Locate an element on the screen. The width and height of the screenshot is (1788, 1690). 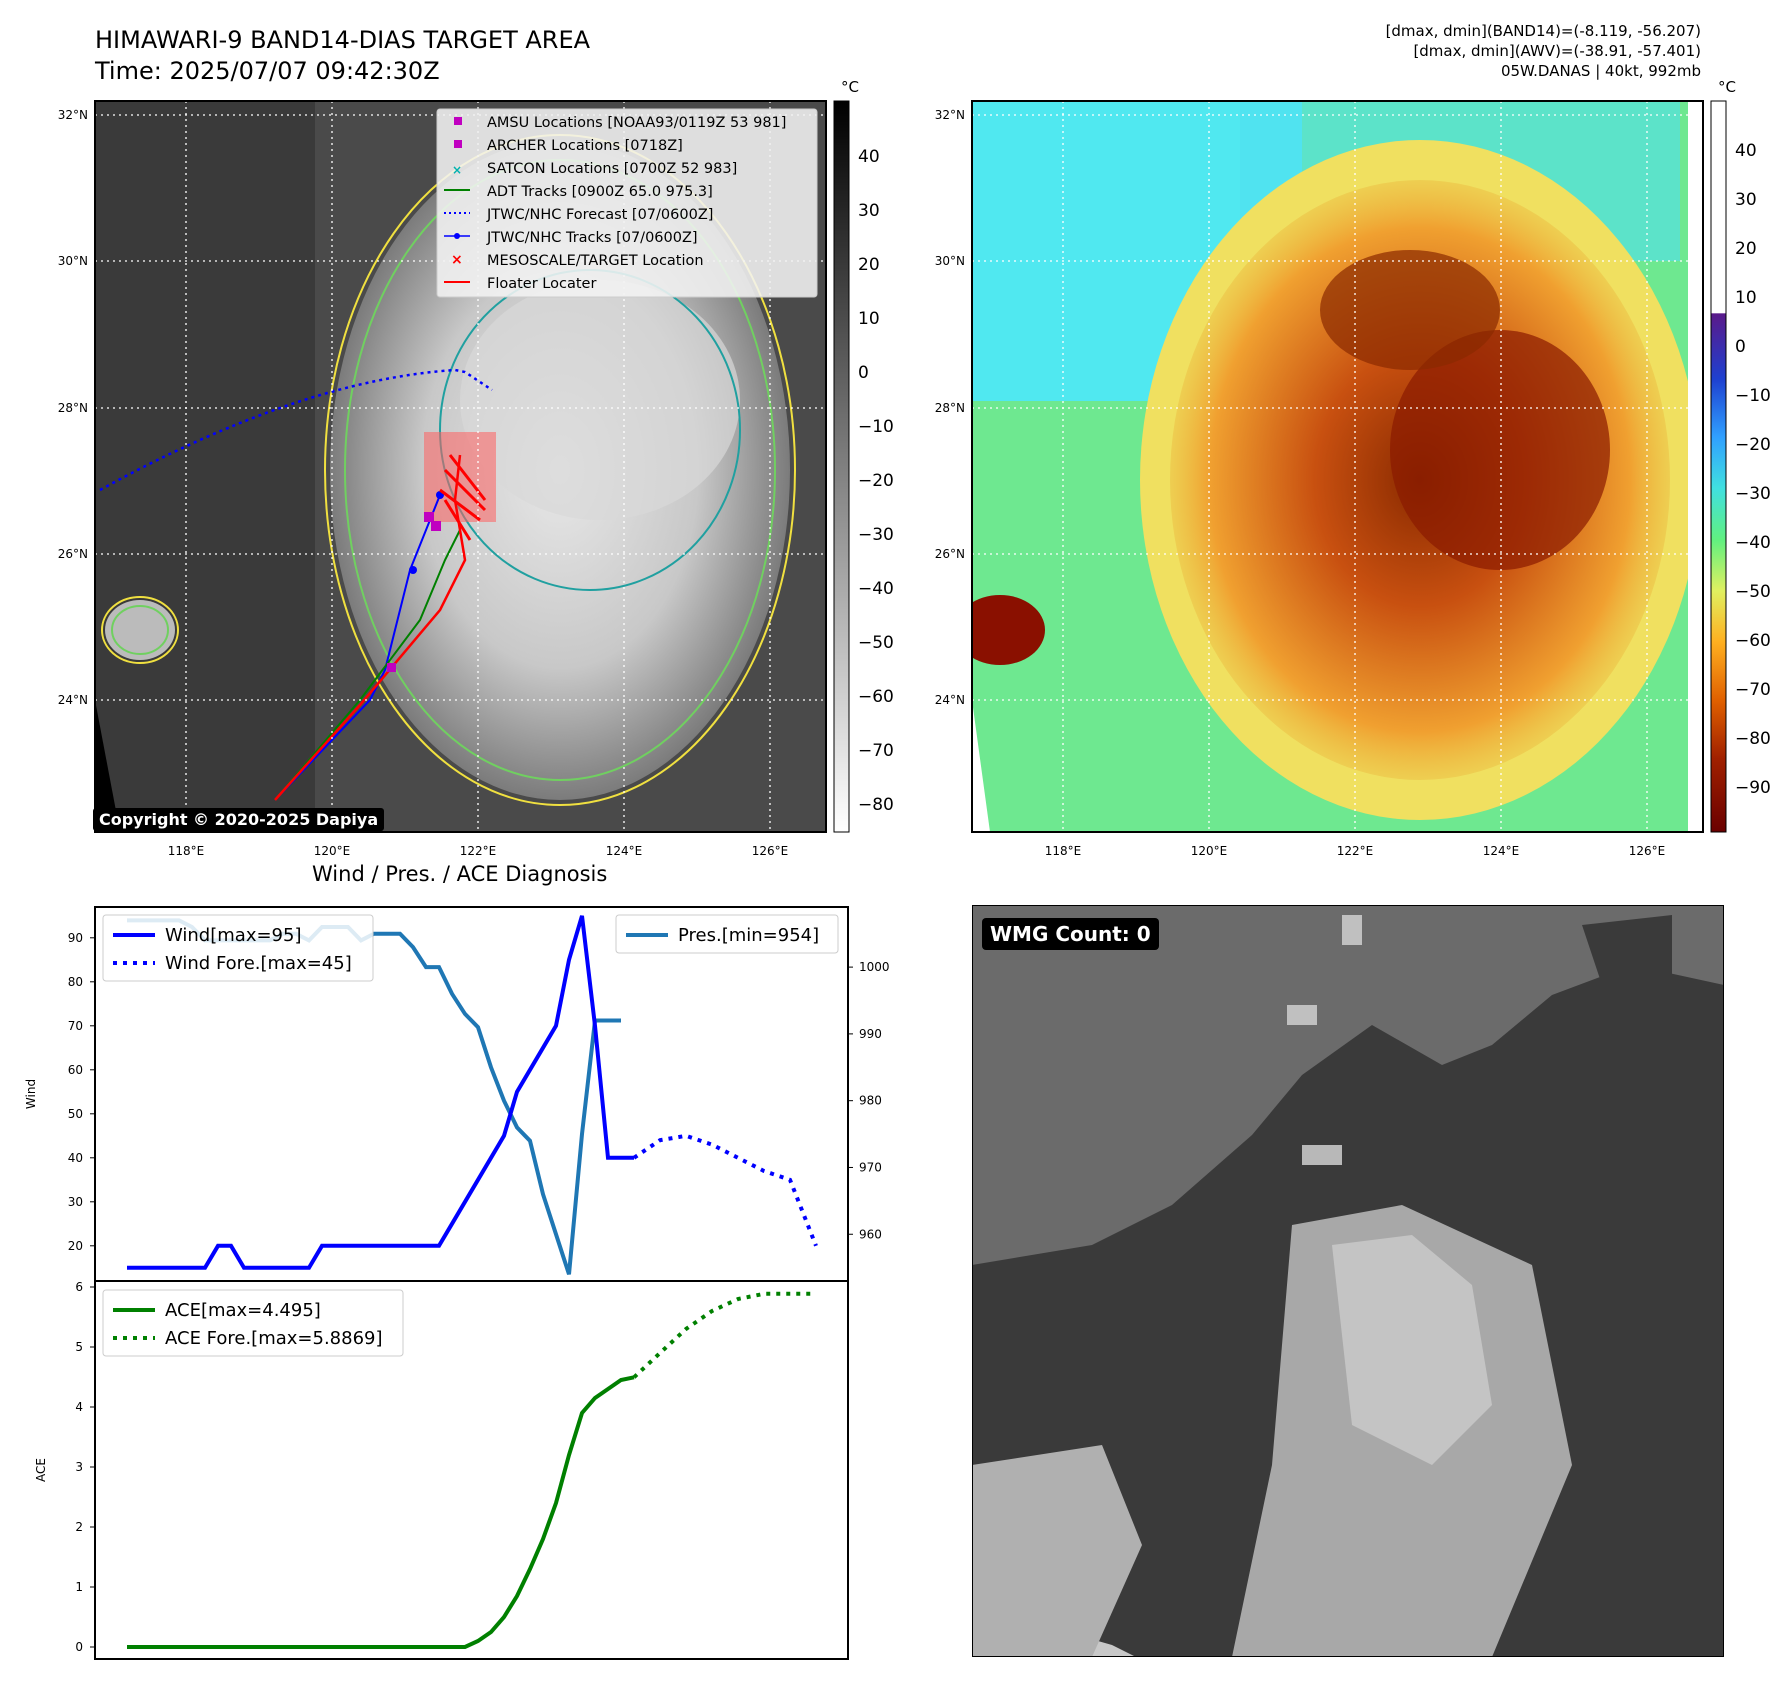
wind-axis-label: Wind is located at coordinates (31, 1094).